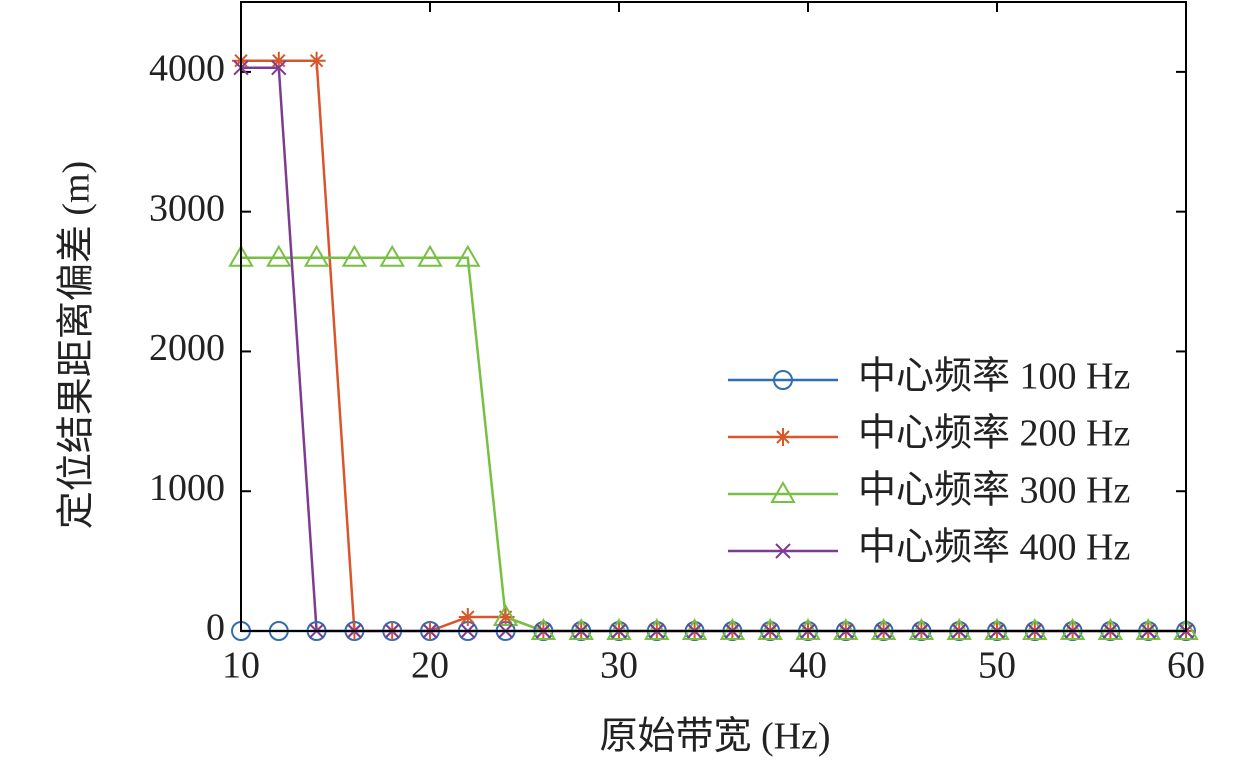 The height and width of the screenshot is (767, 1260). Describe the element at coordinates (994, 377) in the screenshot. I see `legend-label: 中心频率 100 Hz` at that location.